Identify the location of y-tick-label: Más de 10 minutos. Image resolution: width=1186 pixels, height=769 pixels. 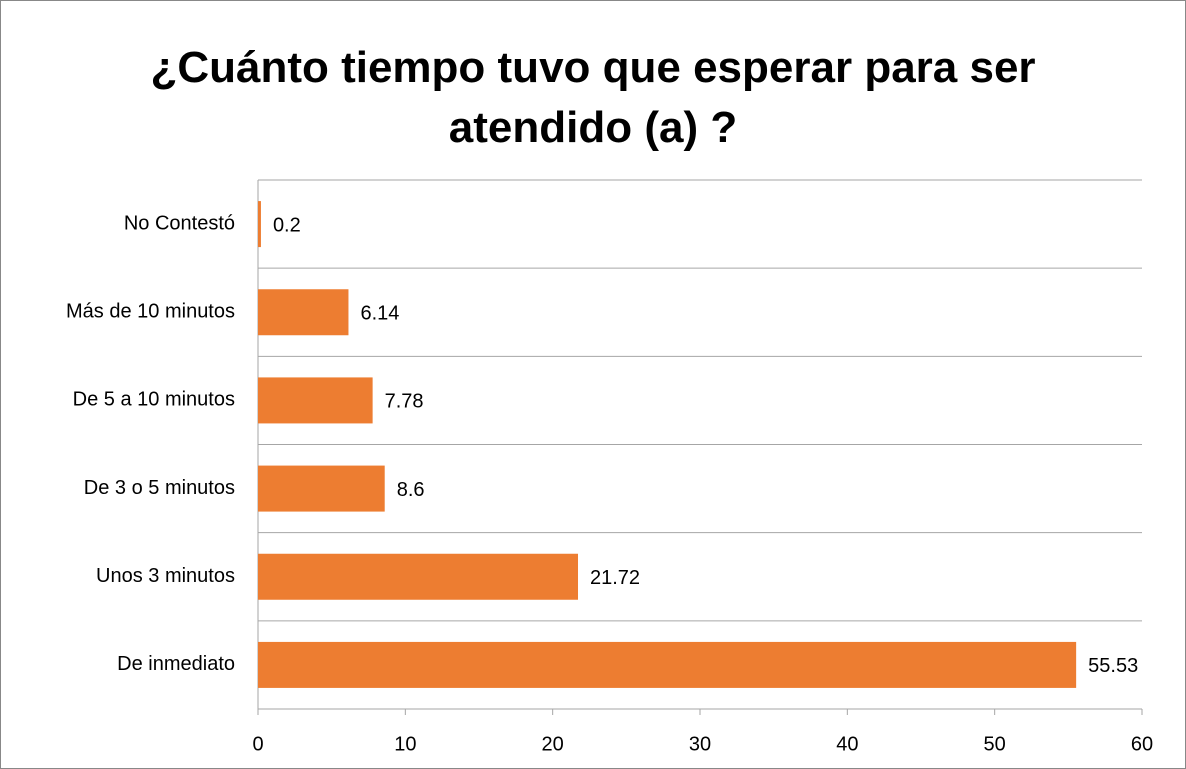
(150, 312).